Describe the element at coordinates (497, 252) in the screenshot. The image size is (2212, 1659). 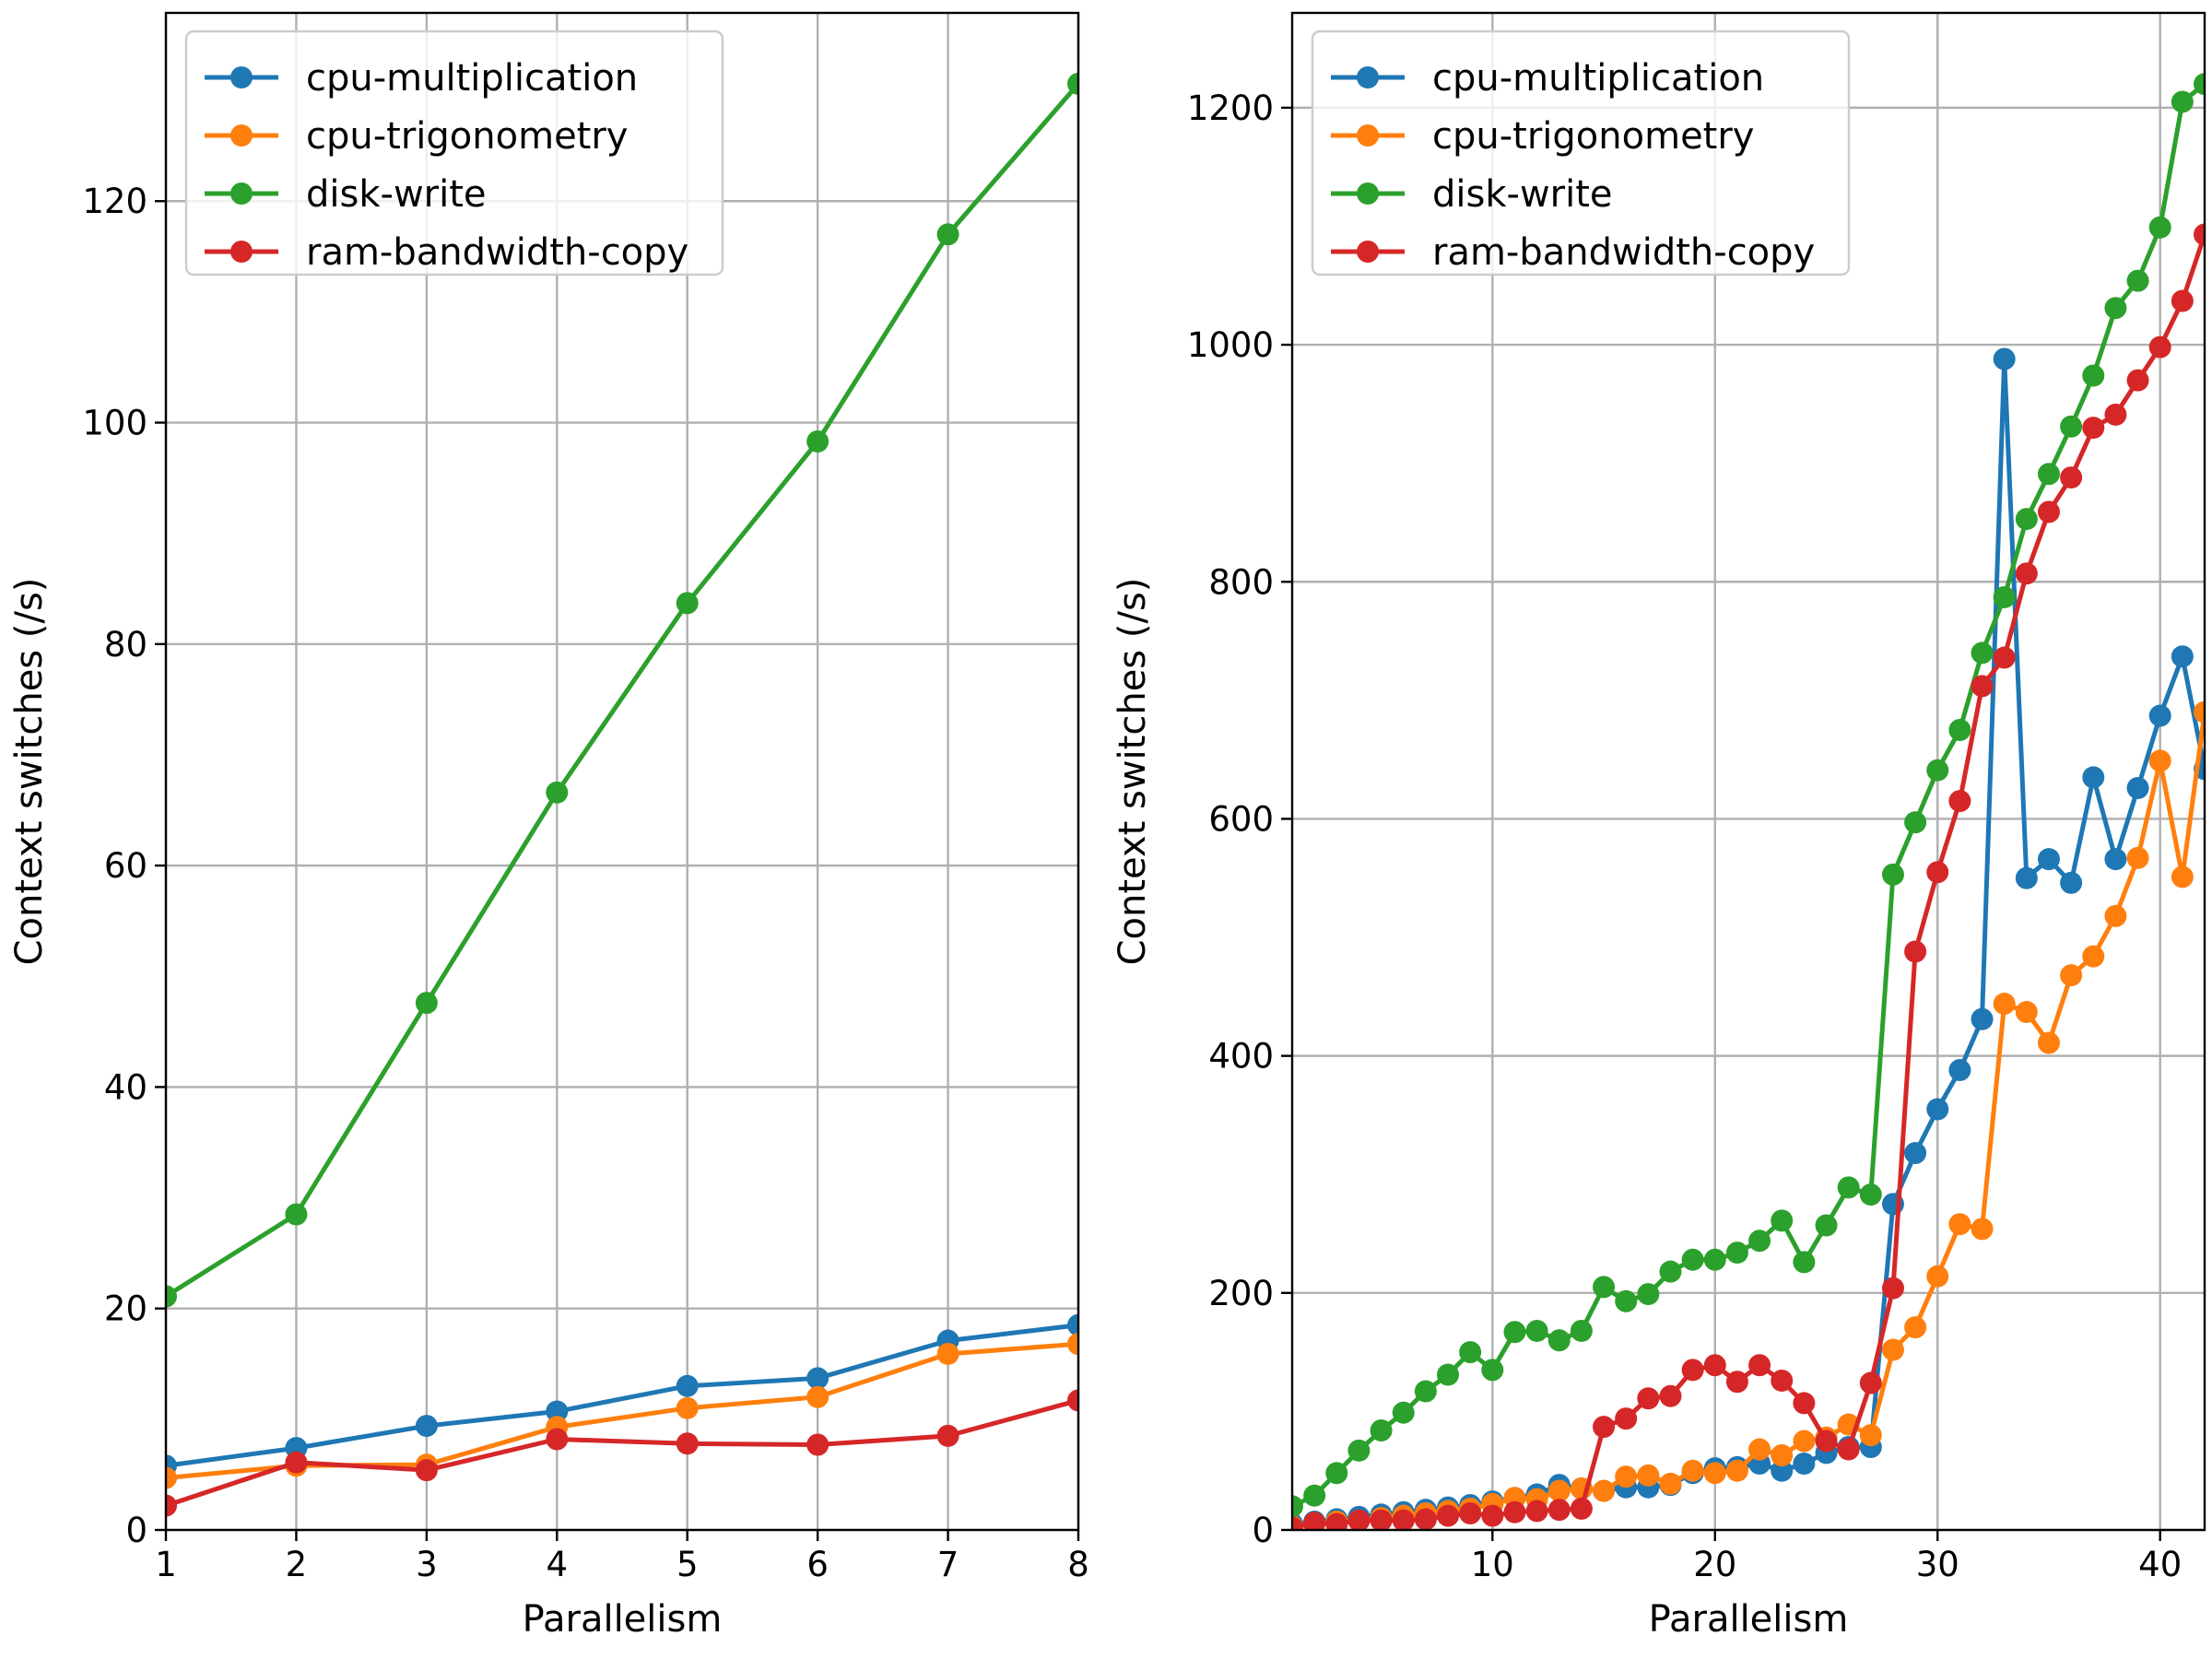
I see `legend-label: ram-bandwidth-copy` at that location.